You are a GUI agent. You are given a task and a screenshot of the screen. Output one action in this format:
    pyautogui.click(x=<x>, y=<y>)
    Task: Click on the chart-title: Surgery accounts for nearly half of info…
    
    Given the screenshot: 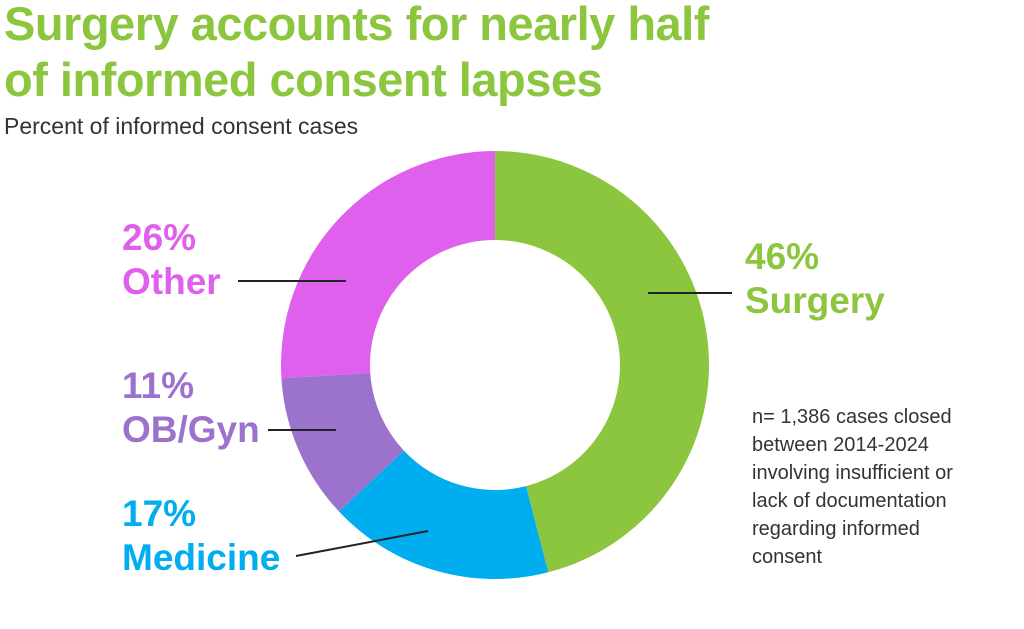 What is the action you would take?
    pyautogui.click(x=356, y=53)
    